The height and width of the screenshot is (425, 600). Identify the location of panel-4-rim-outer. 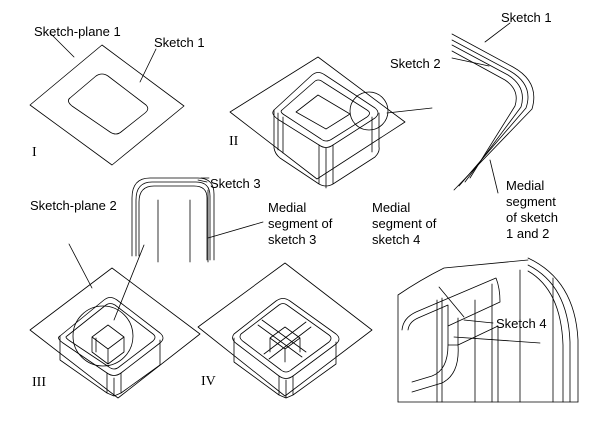
(286, 338).